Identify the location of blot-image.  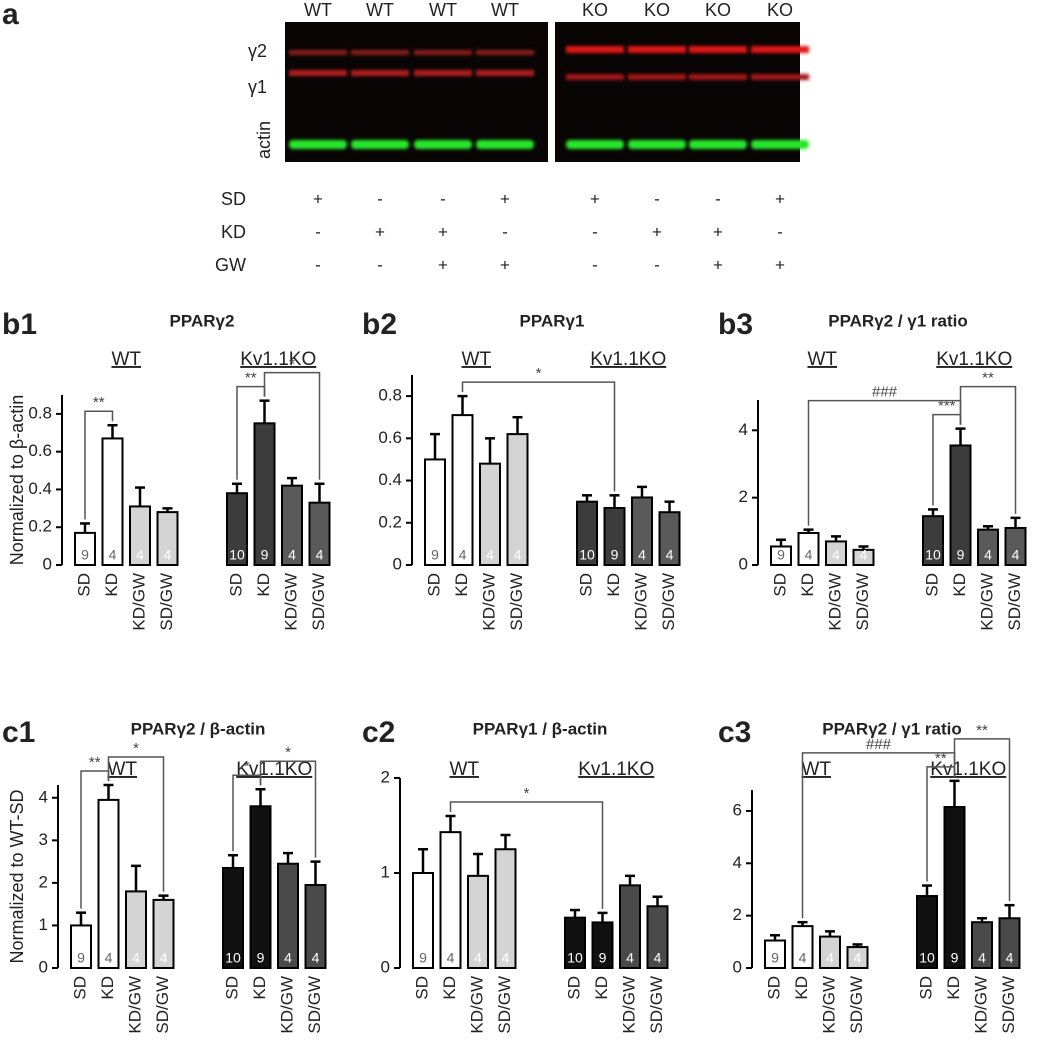
(542, 92).